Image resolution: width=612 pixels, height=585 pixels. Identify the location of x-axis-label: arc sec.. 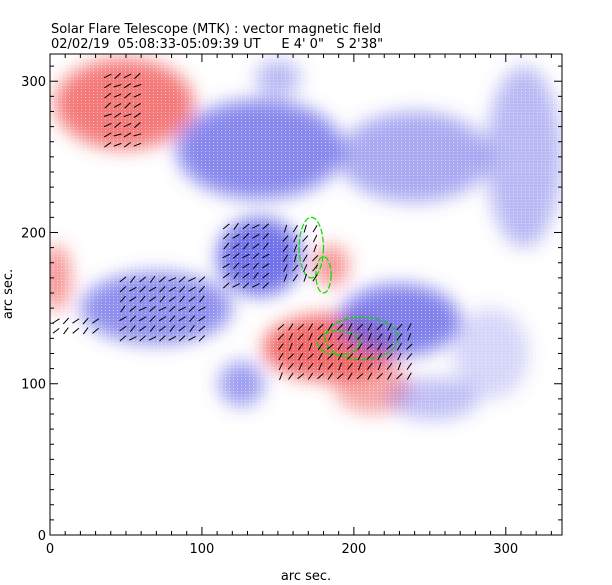
(306, 576).